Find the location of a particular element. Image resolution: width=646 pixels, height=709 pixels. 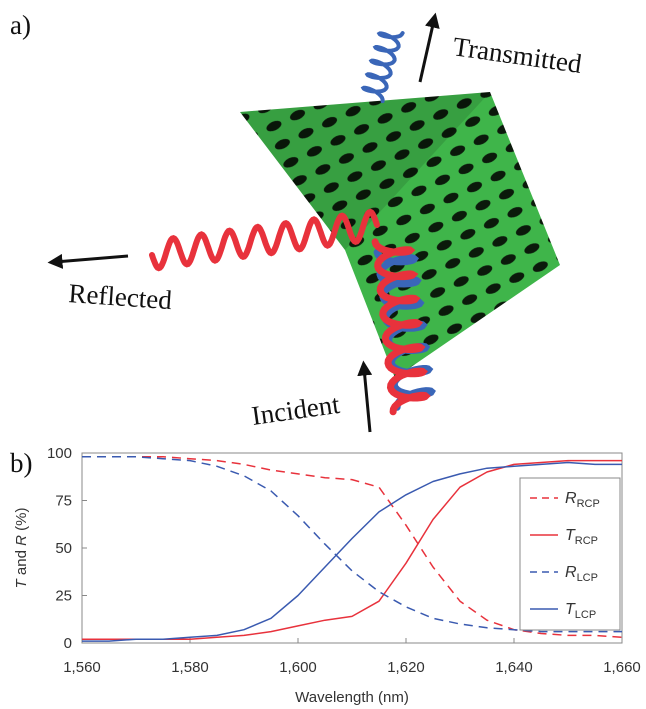

legend-label: RRCP is located at coordinates (582, 500).